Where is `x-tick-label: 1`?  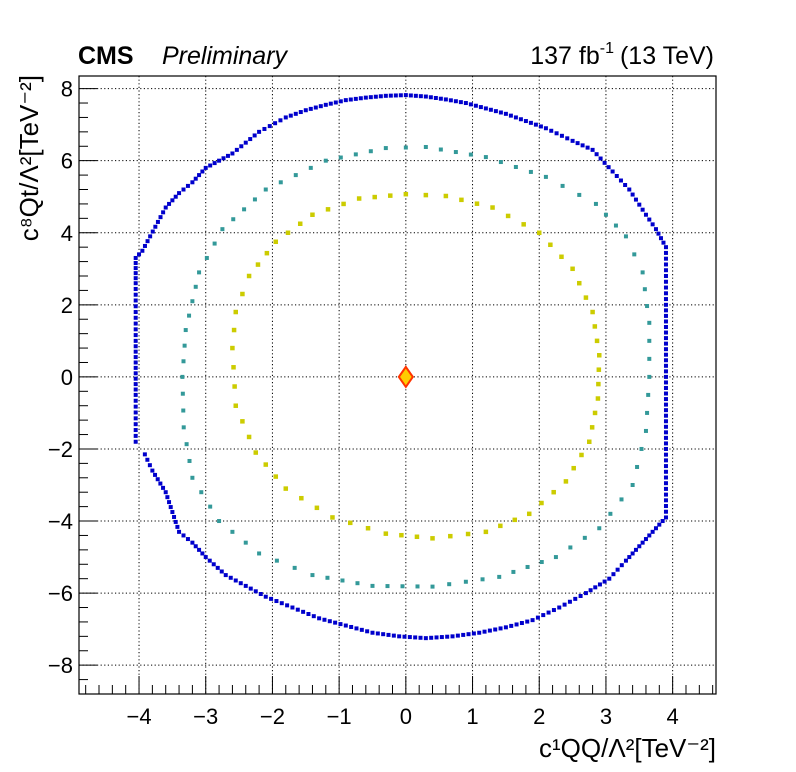 x-tick-label: 1 is located at coordinates (472, 716).